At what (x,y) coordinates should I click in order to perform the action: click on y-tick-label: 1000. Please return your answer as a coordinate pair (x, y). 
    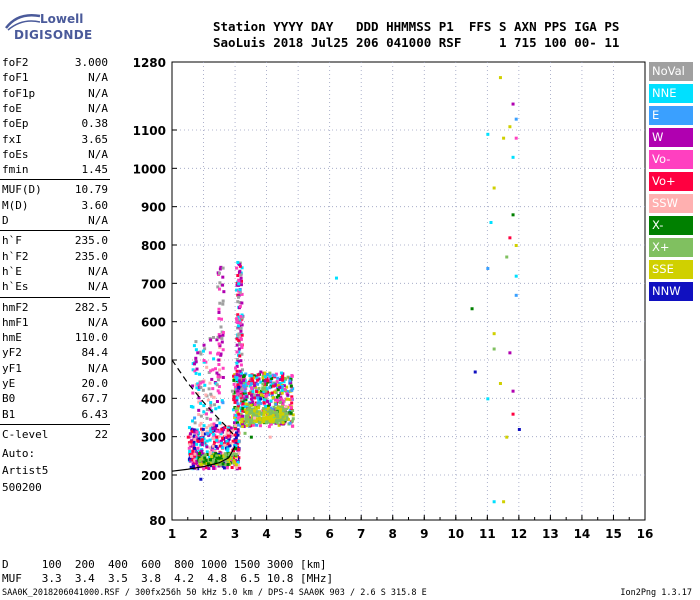
    Looking at the image, I should click on (149, 169).